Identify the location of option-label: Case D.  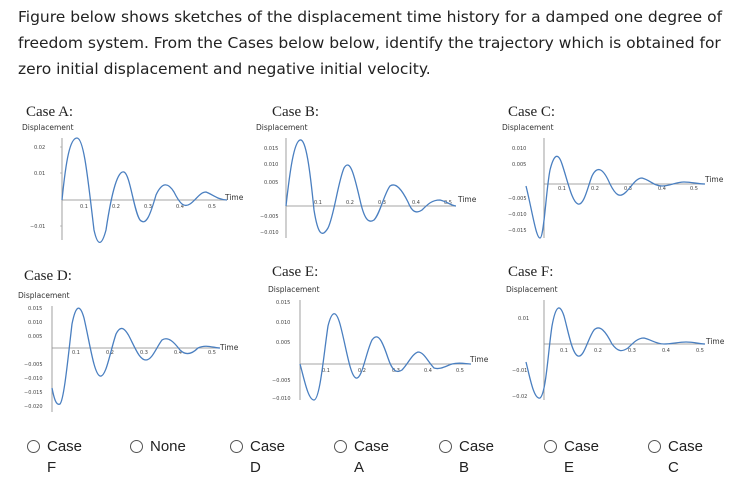
(268, 457).